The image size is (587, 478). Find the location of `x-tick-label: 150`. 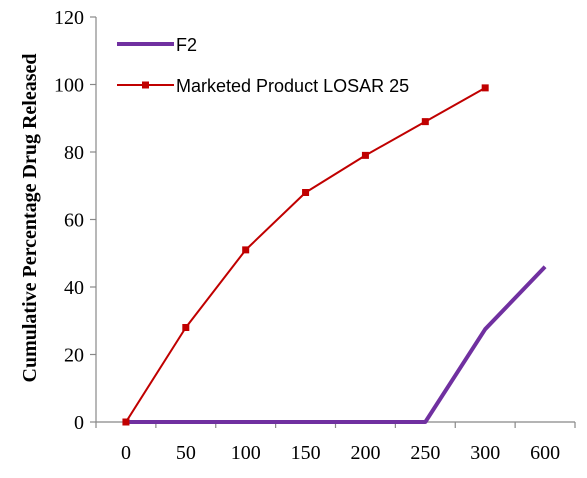

x-tick-label: 150 is located at coordinates (306, 453).